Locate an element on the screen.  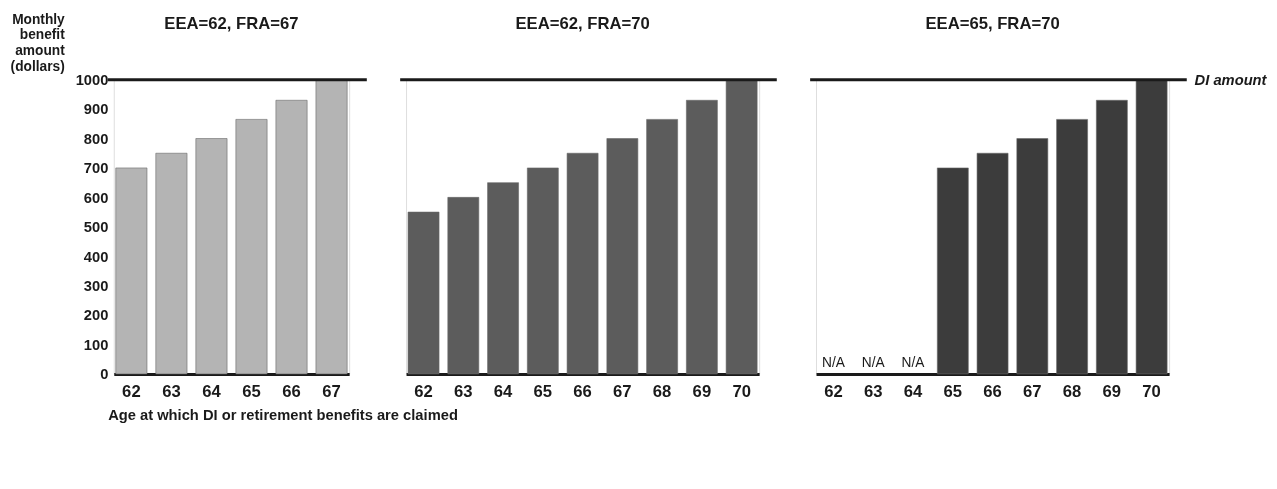
y-tick-label: 500 is located at coordinates (96, 227).